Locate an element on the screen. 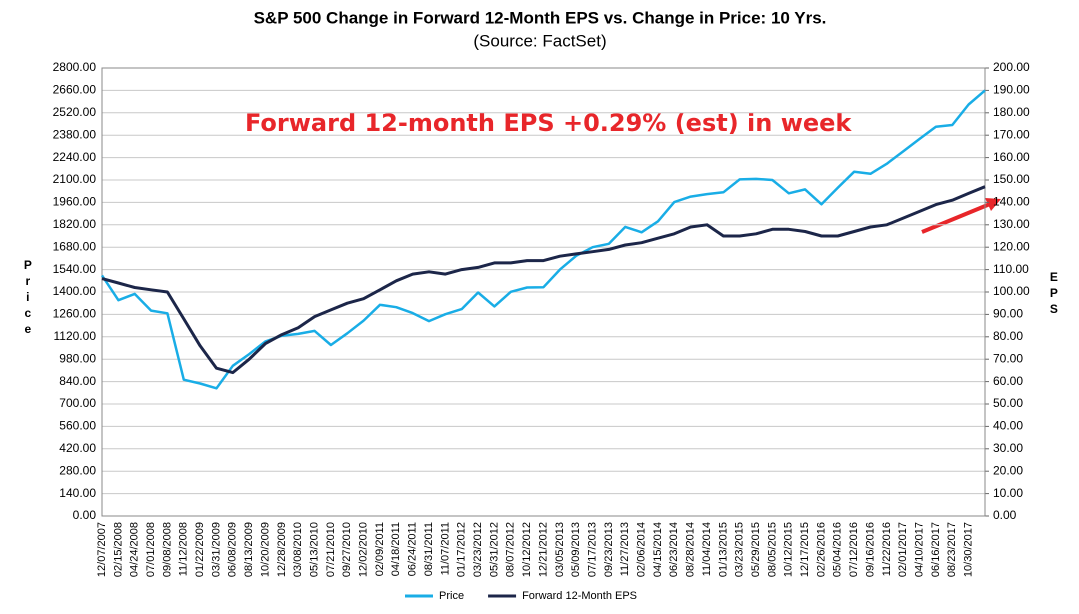  x-tick-label: 08/07/2012 is located at coordinates (511, 549).